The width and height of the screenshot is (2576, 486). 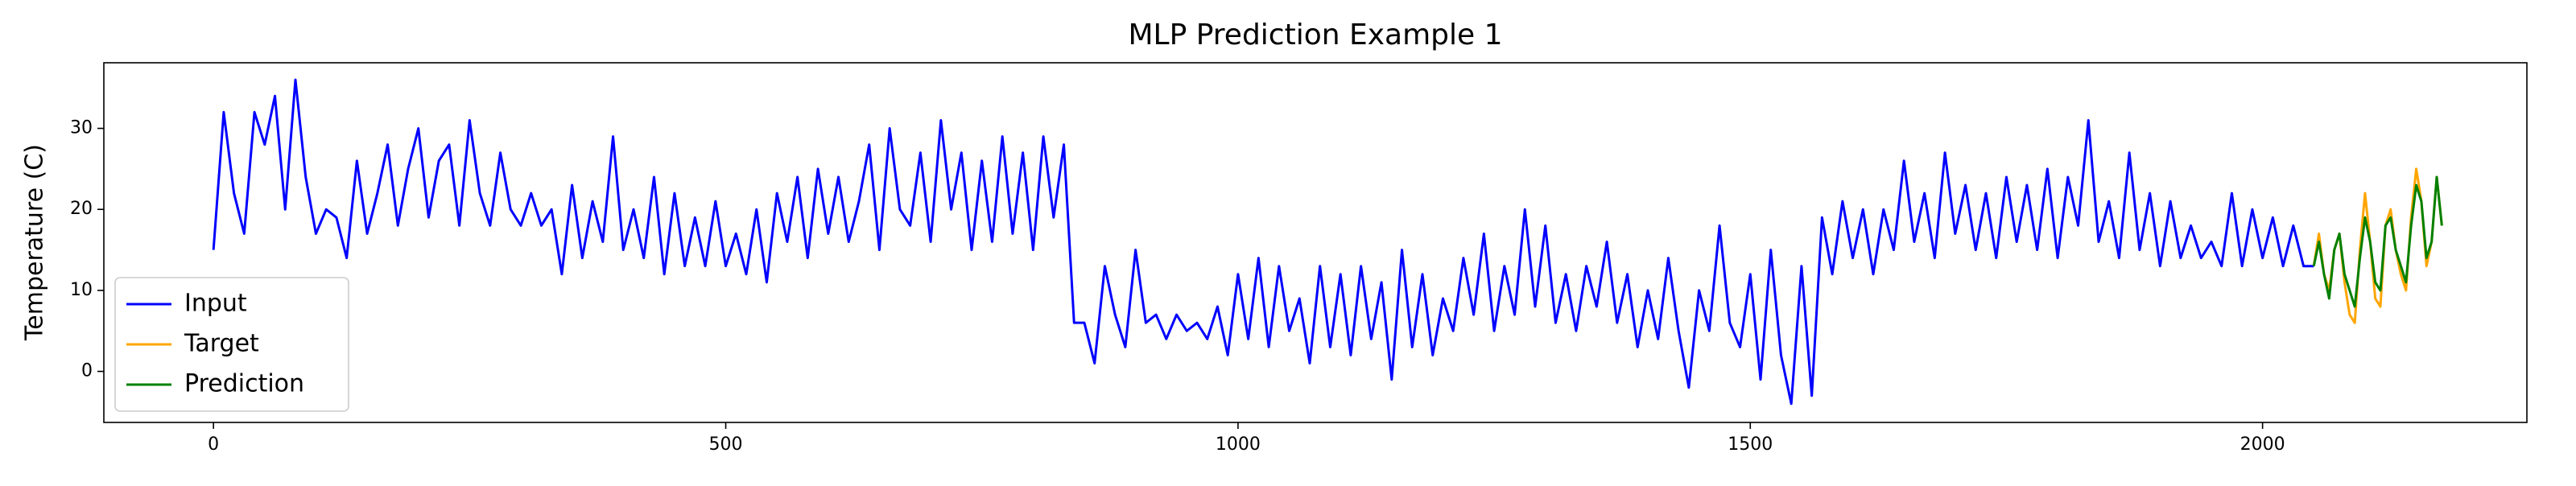 What do you see at coordinates (81, 290) in the screenshot?
I see `y-tick-label: 10` at bounding box center [81, 290].